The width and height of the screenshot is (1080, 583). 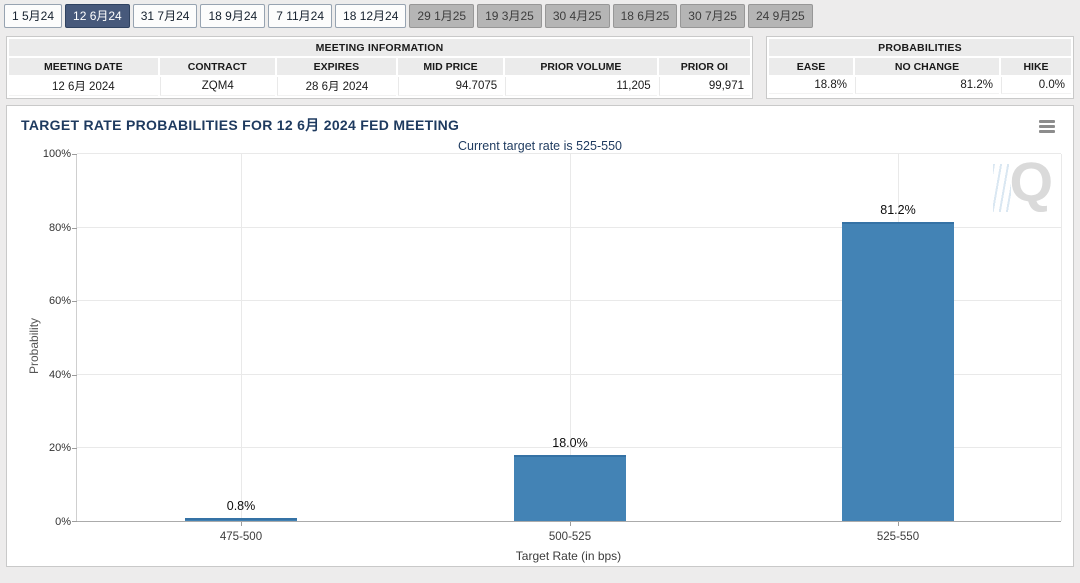 I want to click on meeting-tab-6: 18 12月24, so click(x=371, y=16).